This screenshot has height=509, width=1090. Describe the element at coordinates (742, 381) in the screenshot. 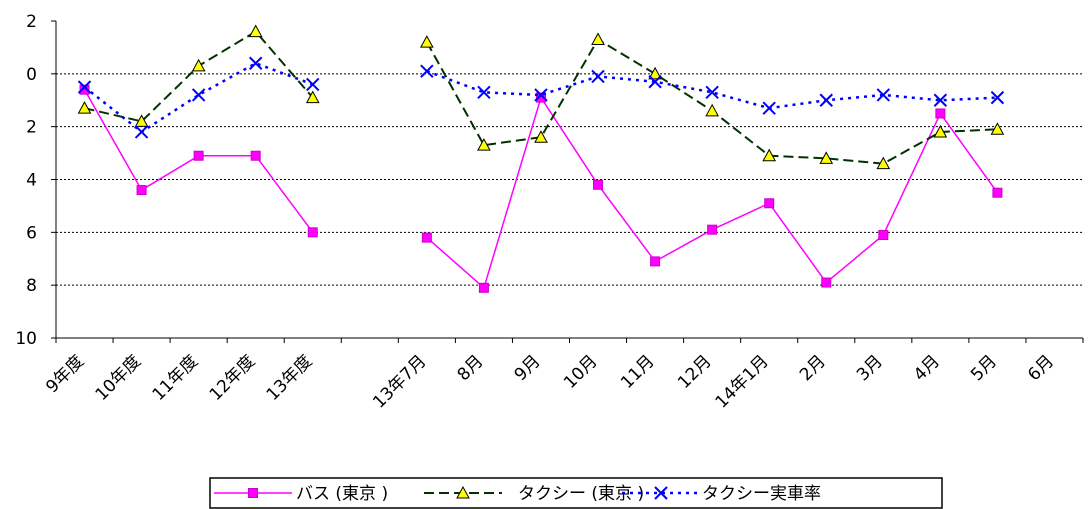

I see `x-tick-label: 14年1月` at that location.